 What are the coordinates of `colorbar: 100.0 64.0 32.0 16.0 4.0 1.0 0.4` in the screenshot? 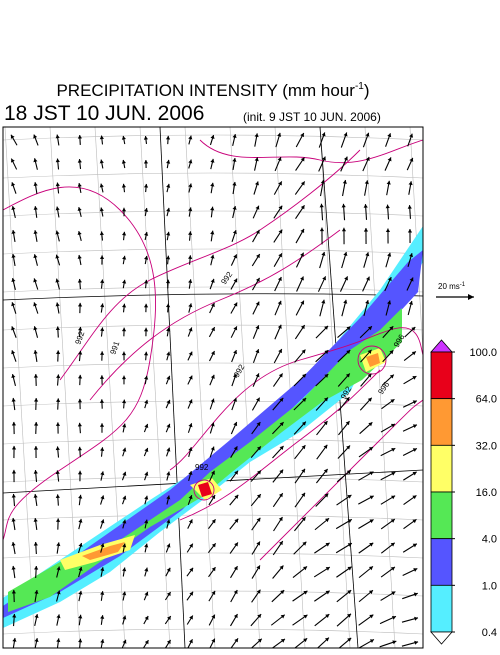 It's located at (464, 492).